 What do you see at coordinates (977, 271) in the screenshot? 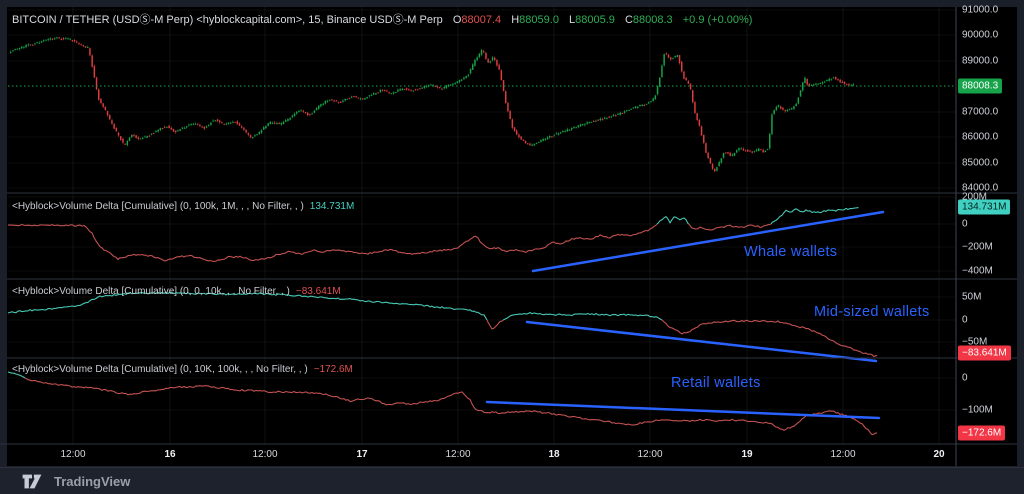
I see `price-axis-label: −400M` at bounding box center [977, 271].